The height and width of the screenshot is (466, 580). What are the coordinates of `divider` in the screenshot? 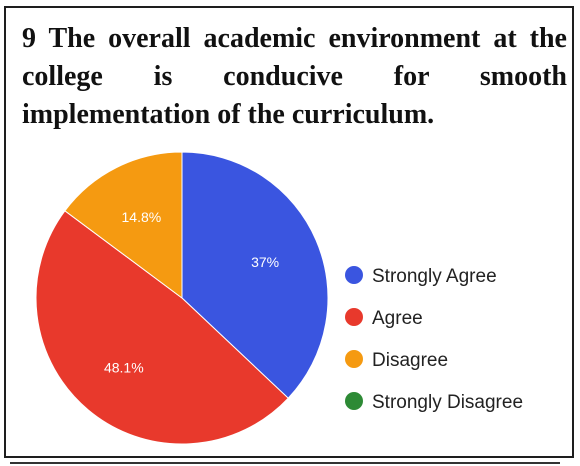 It's located at (285, 463).